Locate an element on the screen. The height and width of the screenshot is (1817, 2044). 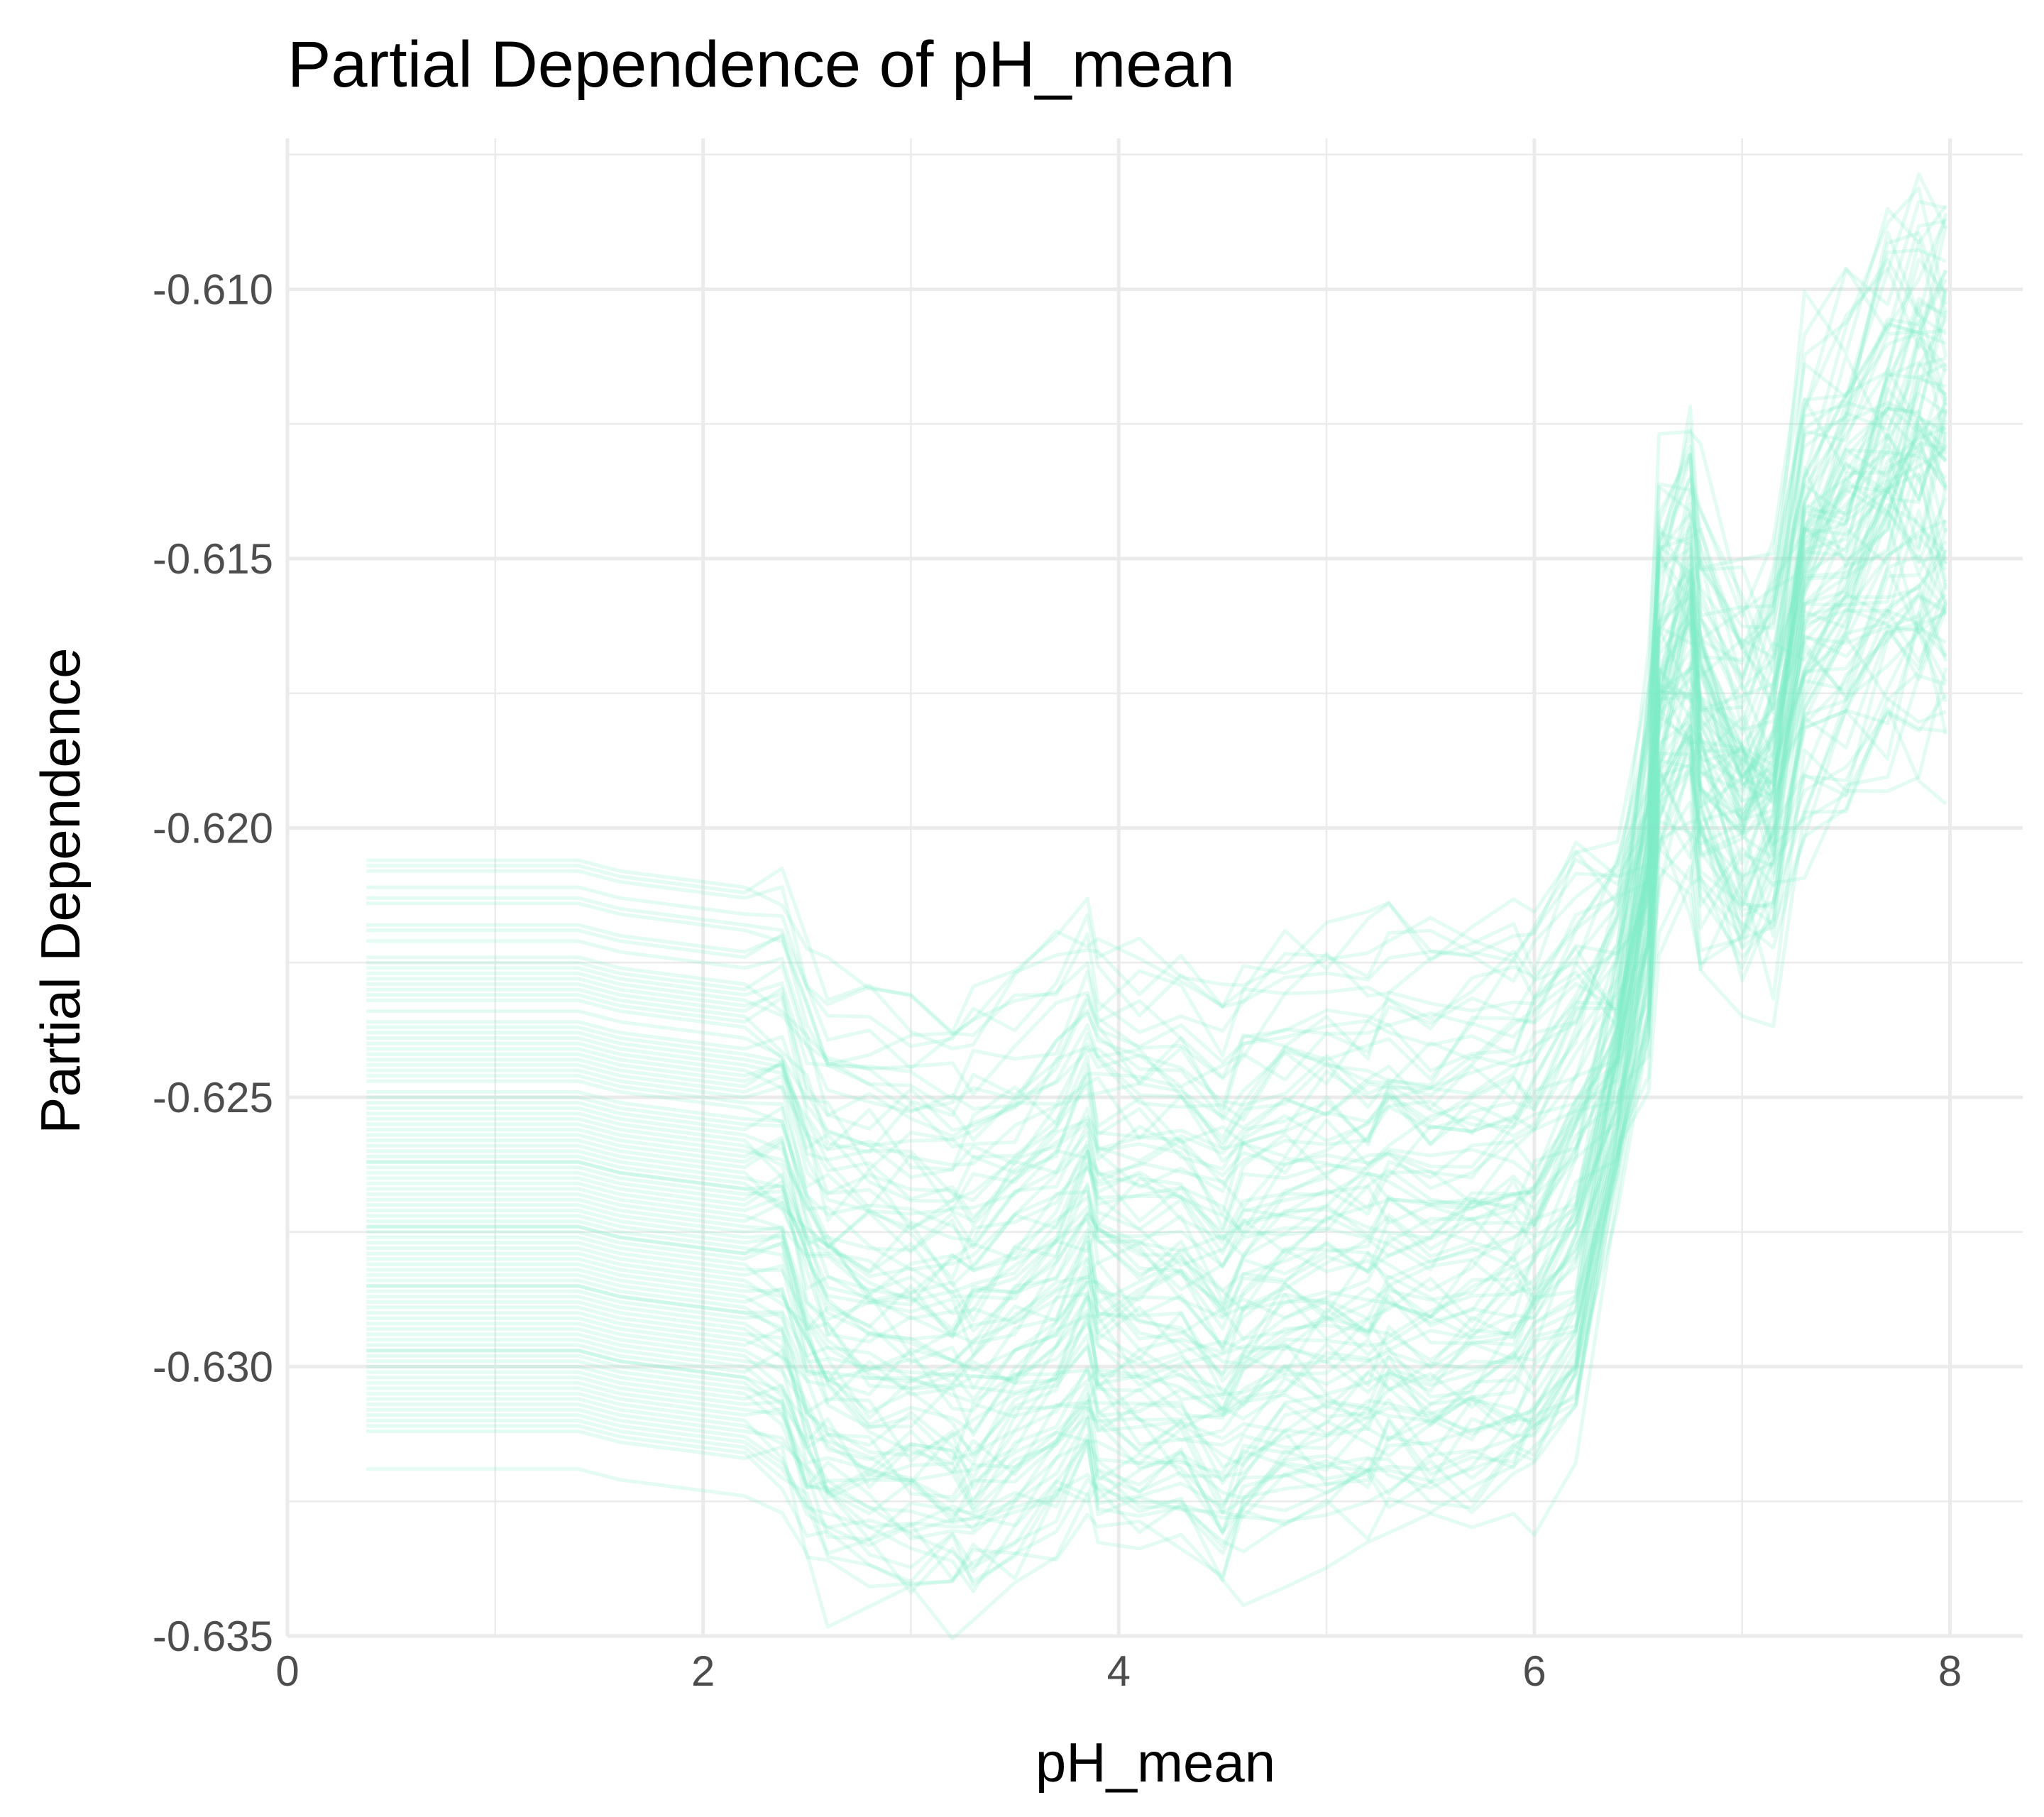
x-axis-ticks: 0 2 4 6 8 is located at coordinates (1118, 1671).